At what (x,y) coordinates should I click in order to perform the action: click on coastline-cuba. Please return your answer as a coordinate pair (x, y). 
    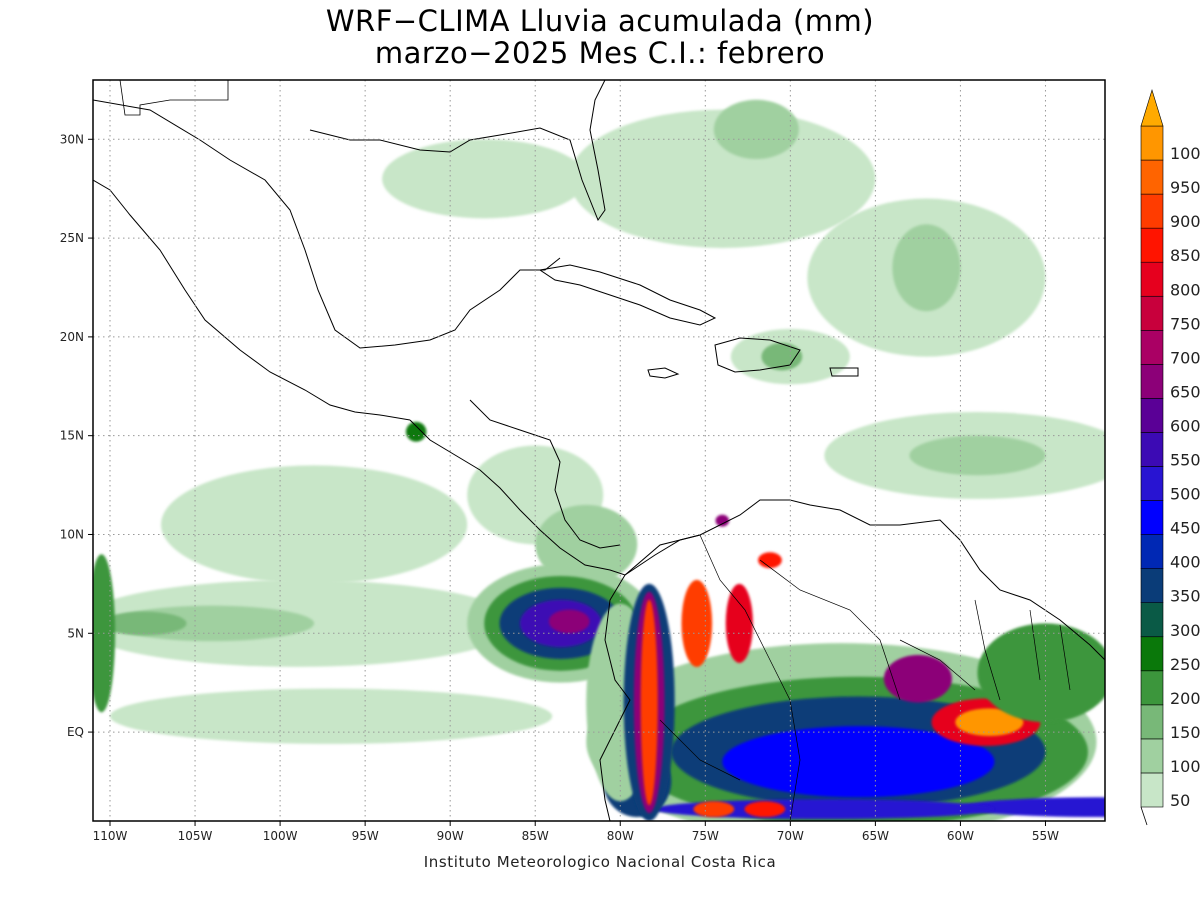
    Looking at the image, I should click on (627, 295).